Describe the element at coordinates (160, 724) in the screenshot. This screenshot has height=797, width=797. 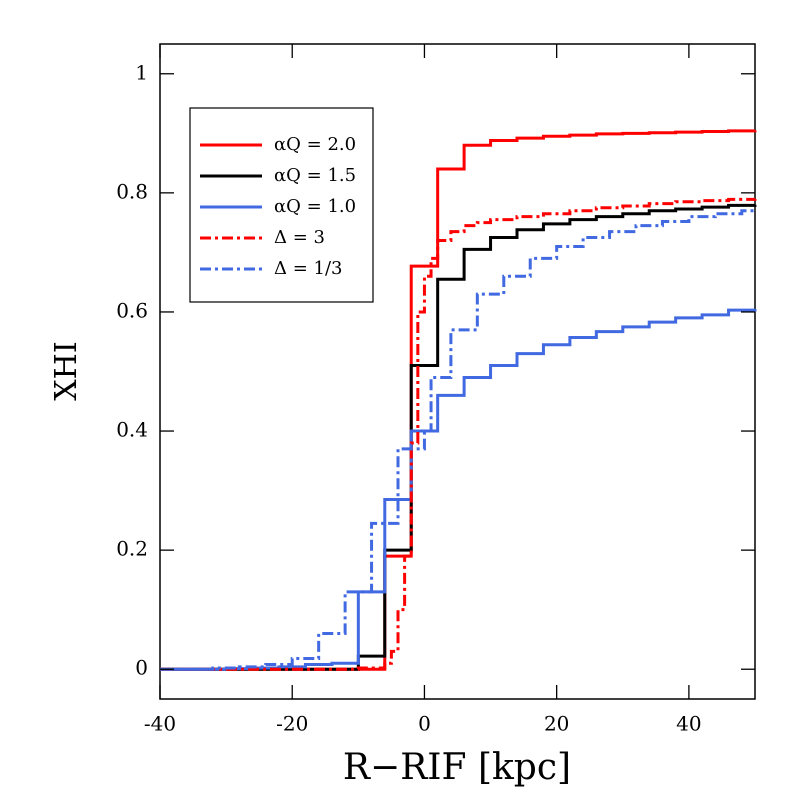
I see `x-tick-label: -40` at that location.